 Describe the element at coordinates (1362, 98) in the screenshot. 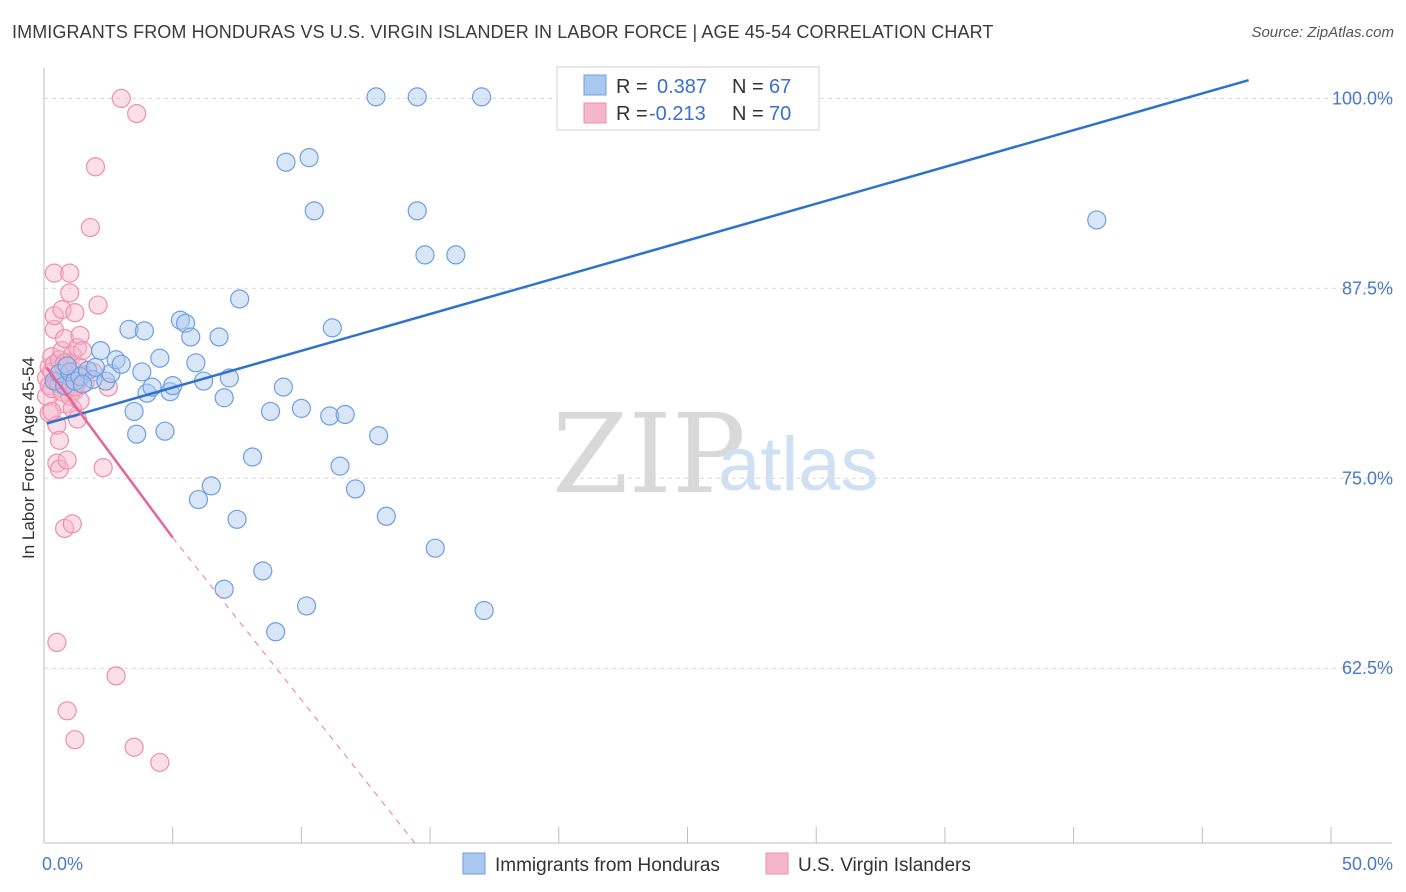

I see `y-tick-label-0: 100.0%` at that location.